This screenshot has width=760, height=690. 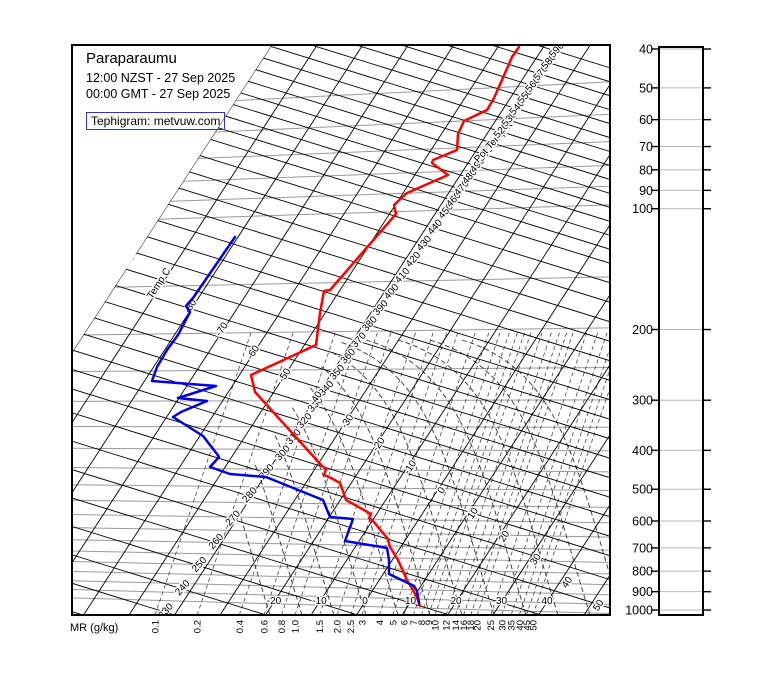 I want to click on svg-text: 60, so click(x=646, y=120).